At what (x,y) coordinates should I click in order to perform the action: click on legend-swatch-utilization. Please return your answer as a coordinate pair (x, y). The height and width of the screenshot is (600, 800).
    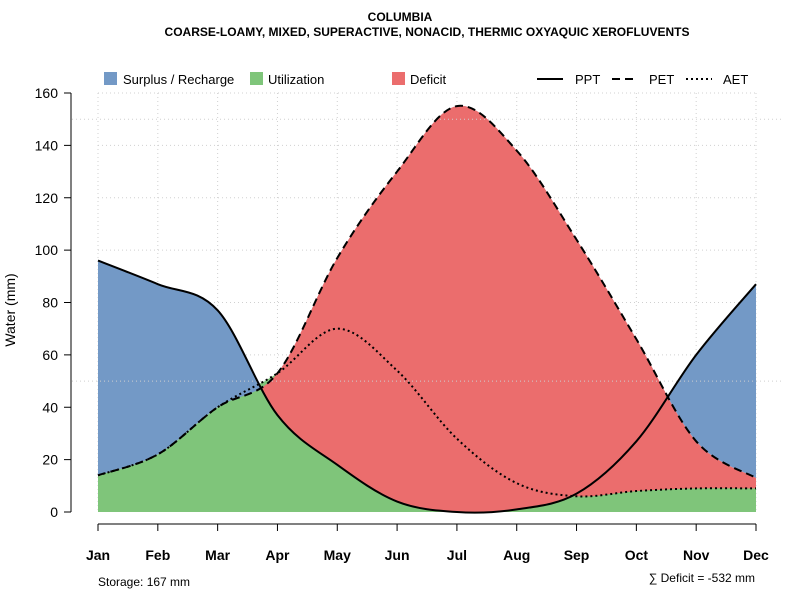
    Looking at the image, I should click on (256, 78).